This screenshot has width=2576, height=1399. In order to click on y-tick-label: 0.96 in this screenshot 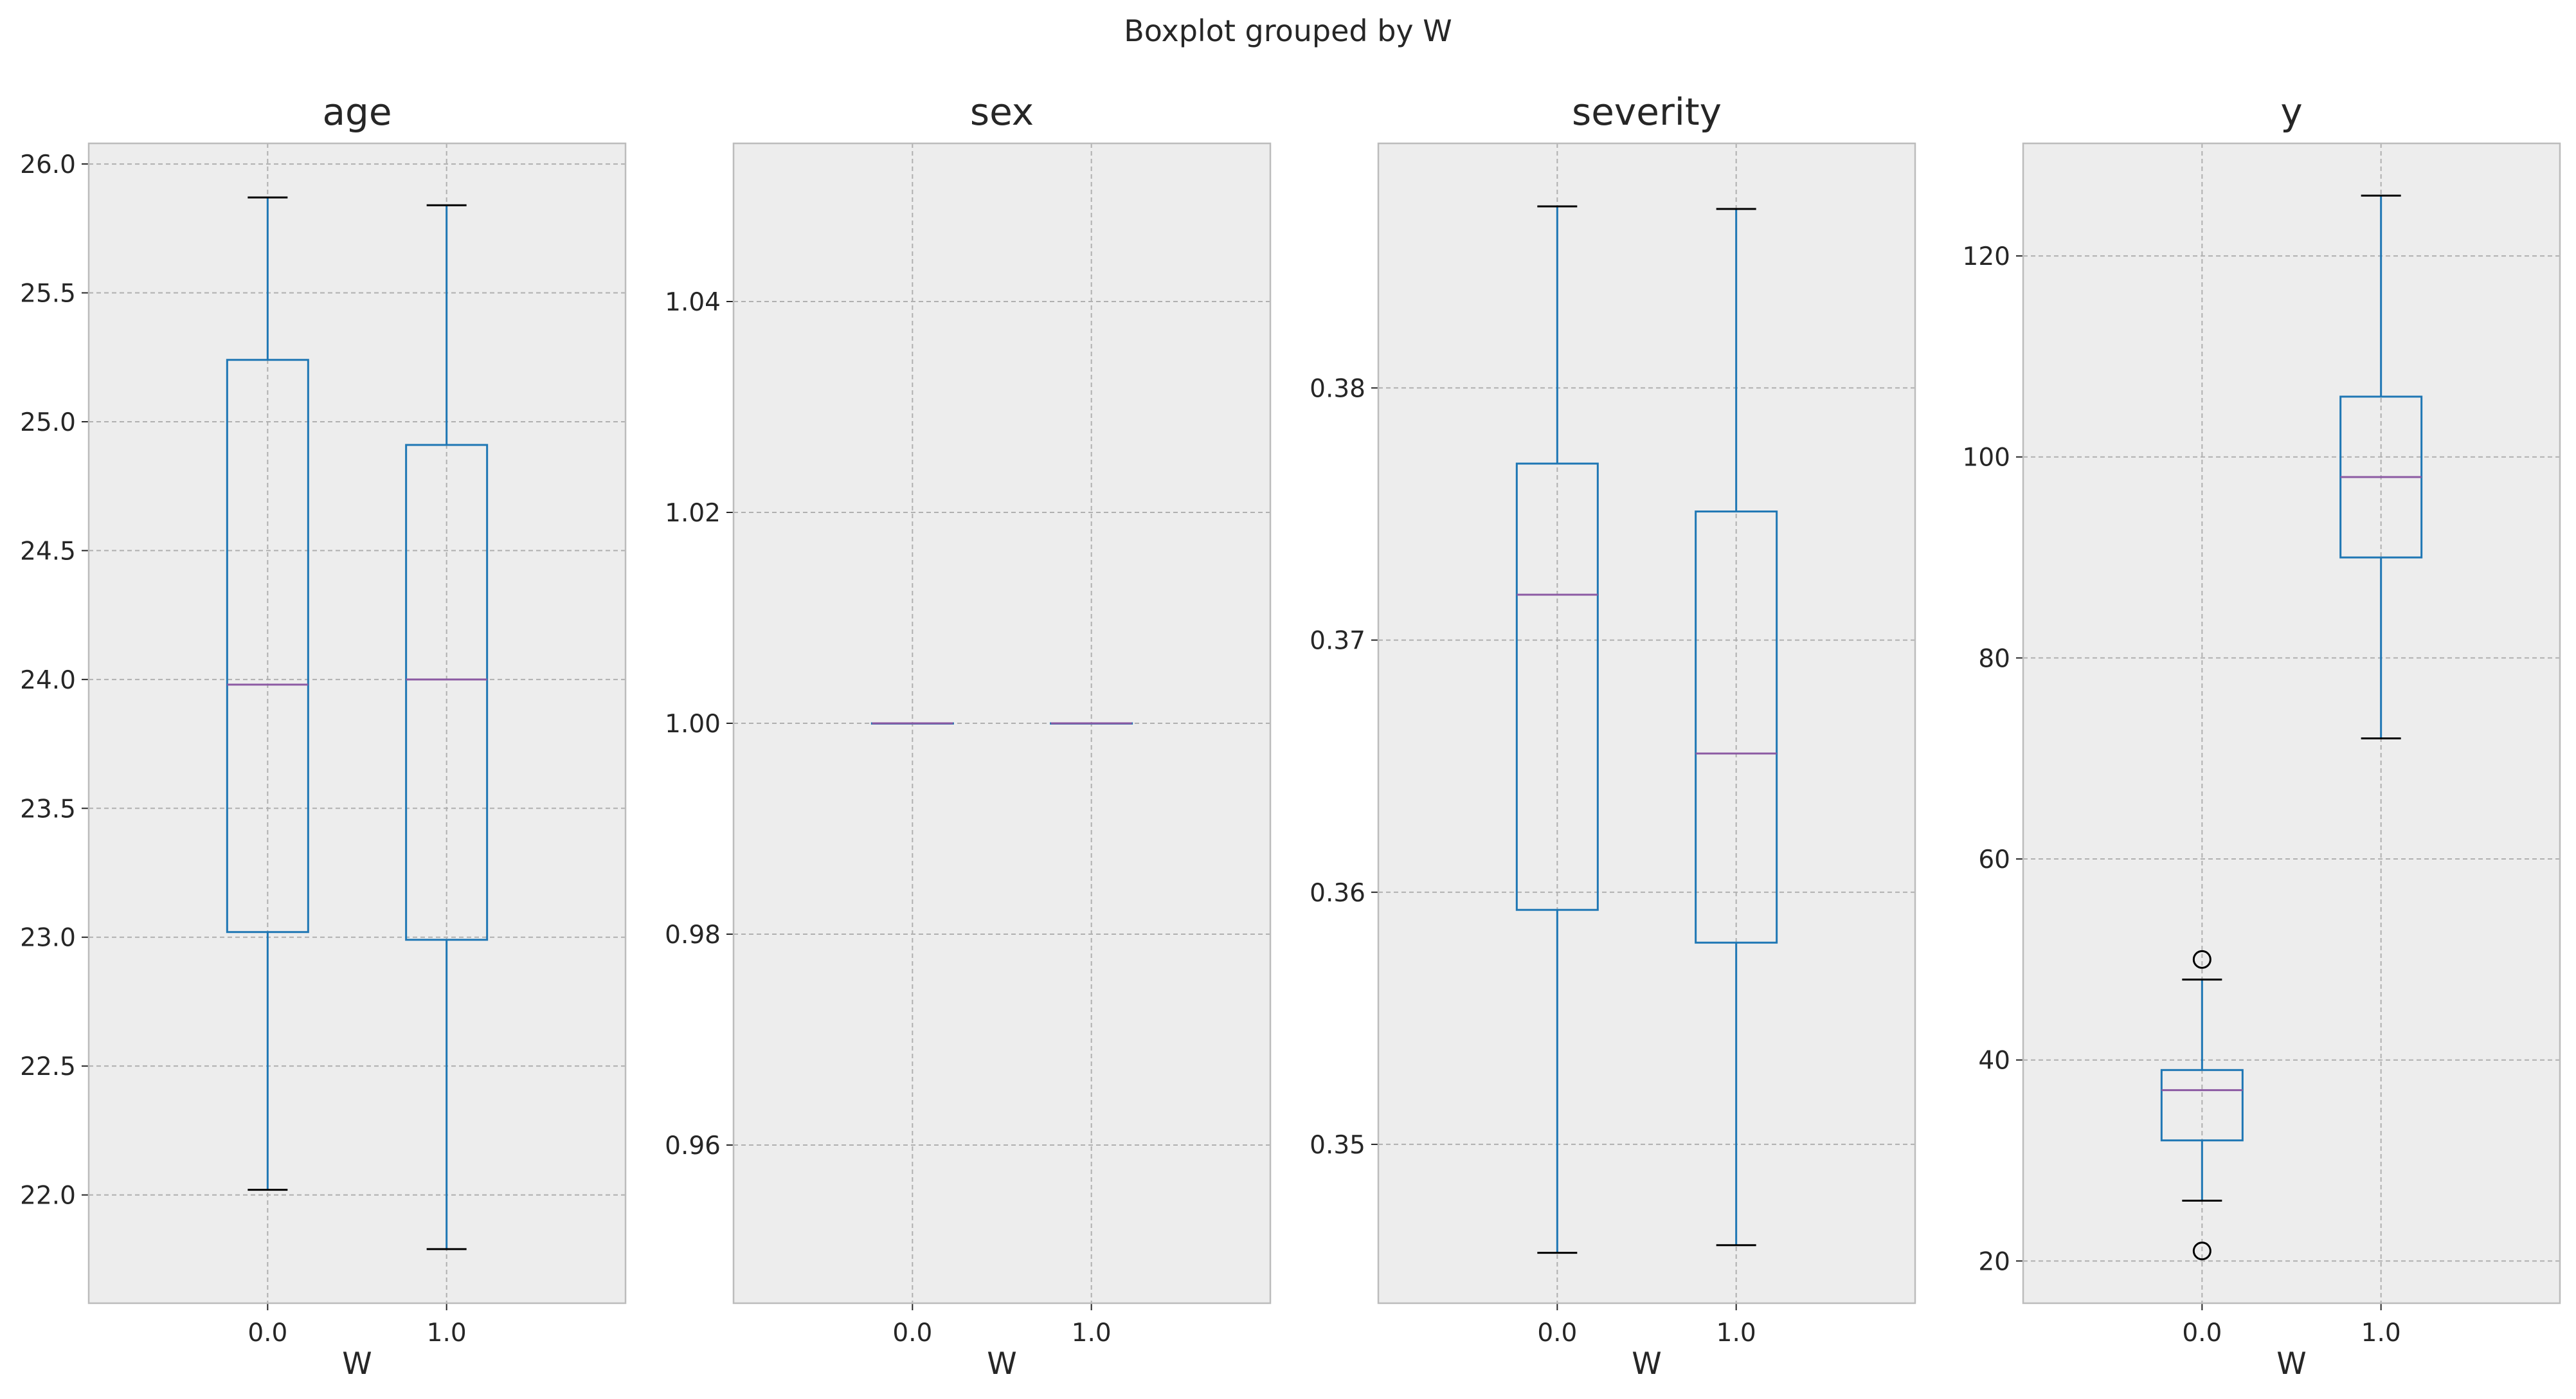, I will do `click(693, 1146)`.